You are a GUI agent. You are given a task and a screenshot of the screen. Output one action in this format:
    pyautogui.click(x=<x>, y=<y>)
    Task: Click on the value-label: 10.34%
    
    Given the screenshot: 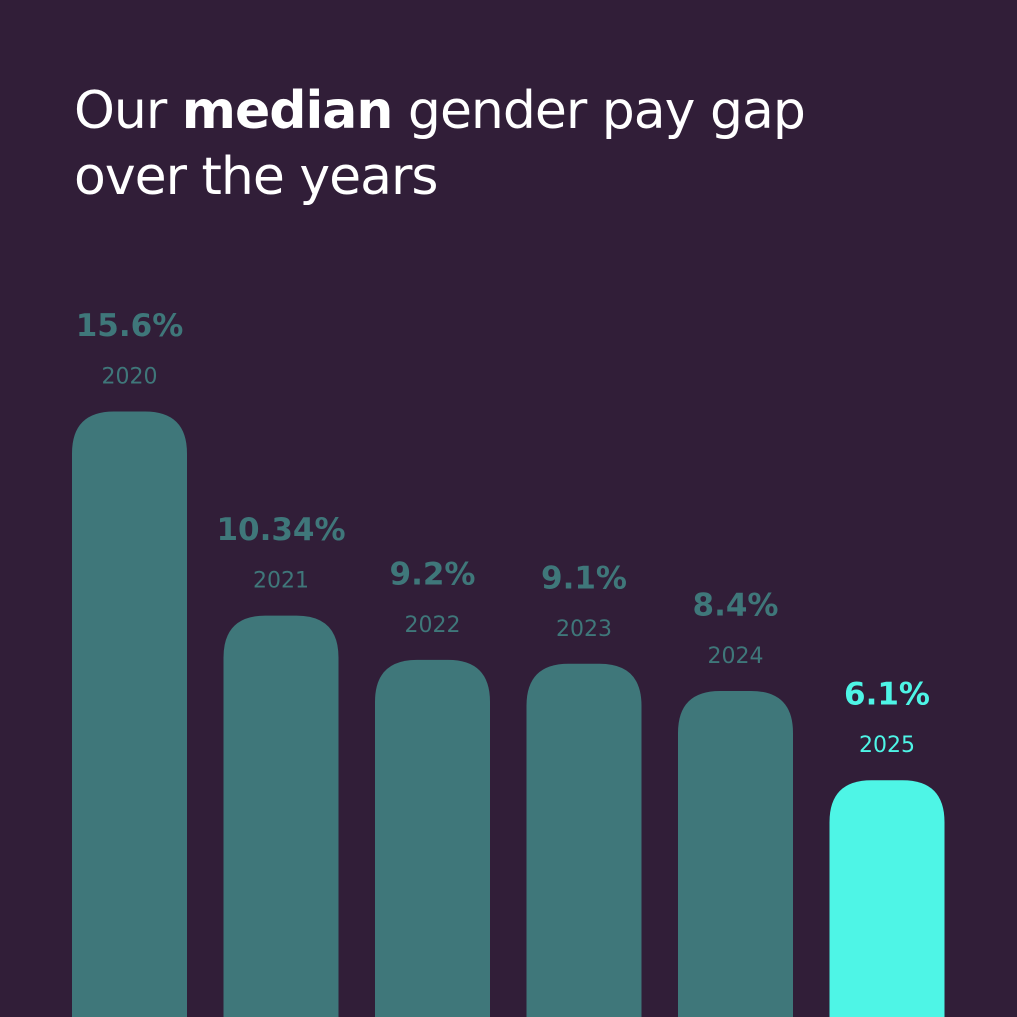 What is the action you would take?
    pyautogui.click(x=280, y=530)
    